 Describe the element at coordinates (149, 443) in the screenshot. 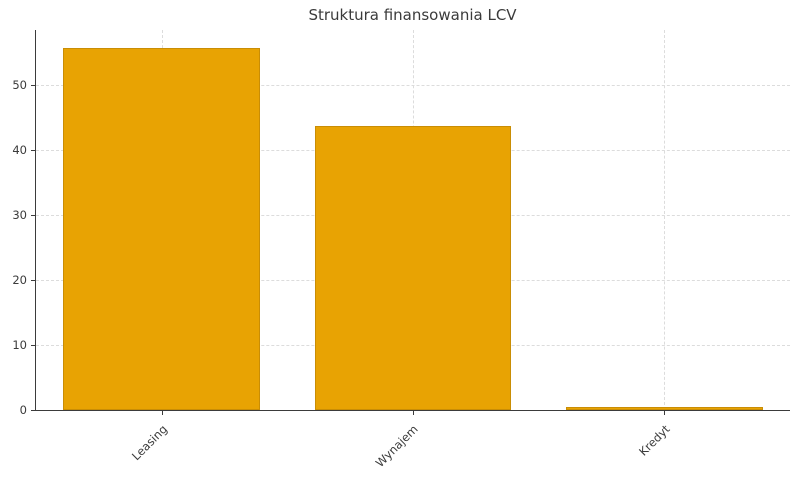

I see `x-tick-label: Leasing` at that location.